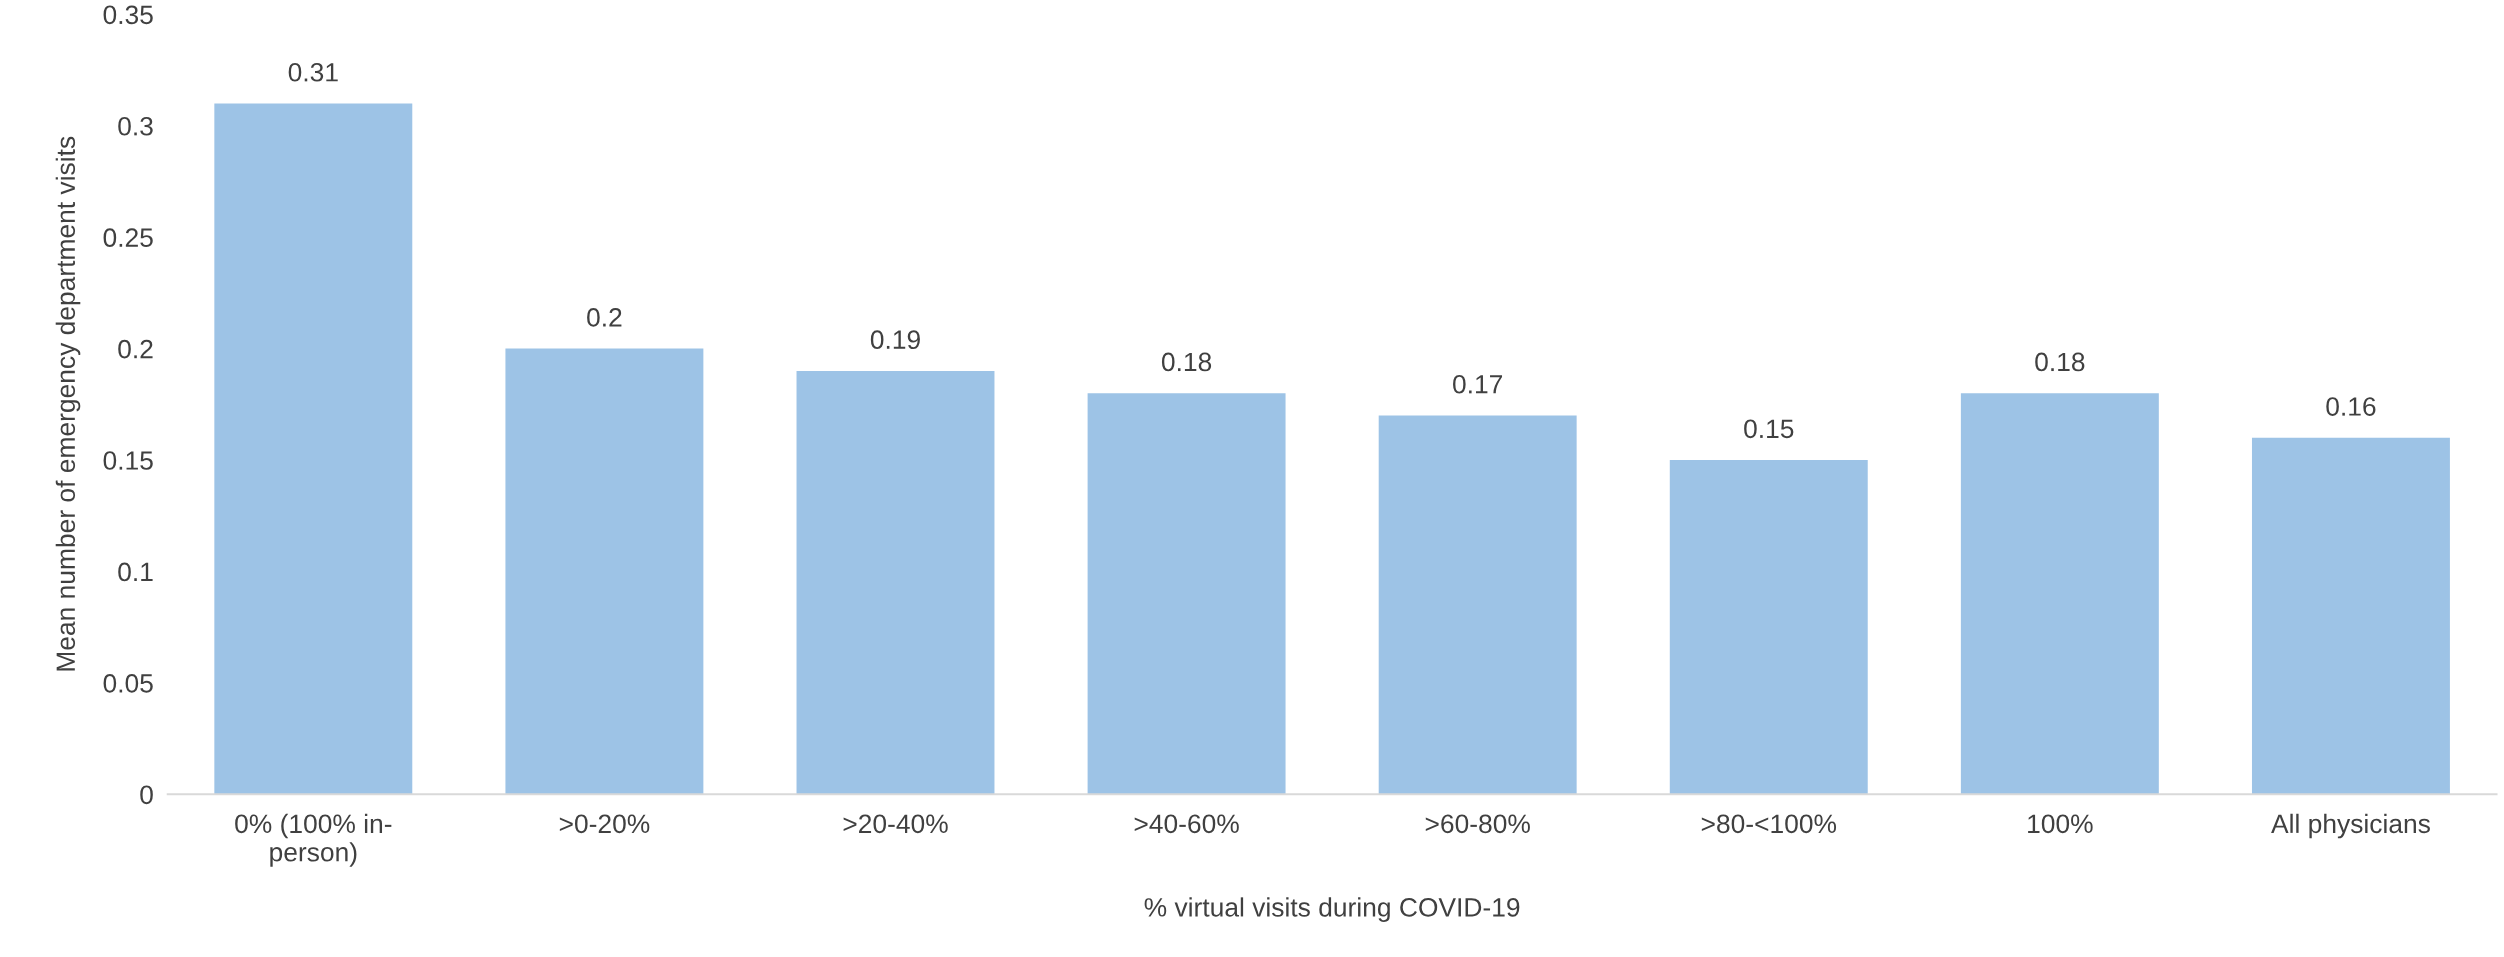 The image size is (2504, 957). What do you see at coordinates (313, 72) in the screenshot?
I see `data-label: 0.31` at bounding box center [313, 72].